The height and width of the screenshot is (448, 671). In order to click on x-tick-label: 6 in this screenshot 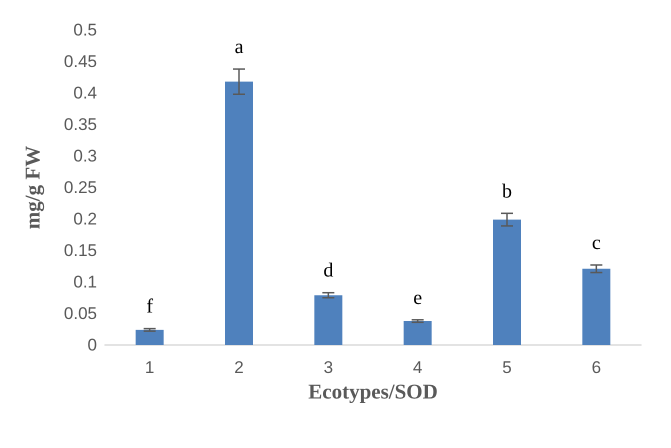, I will do `click(597, 367)`.